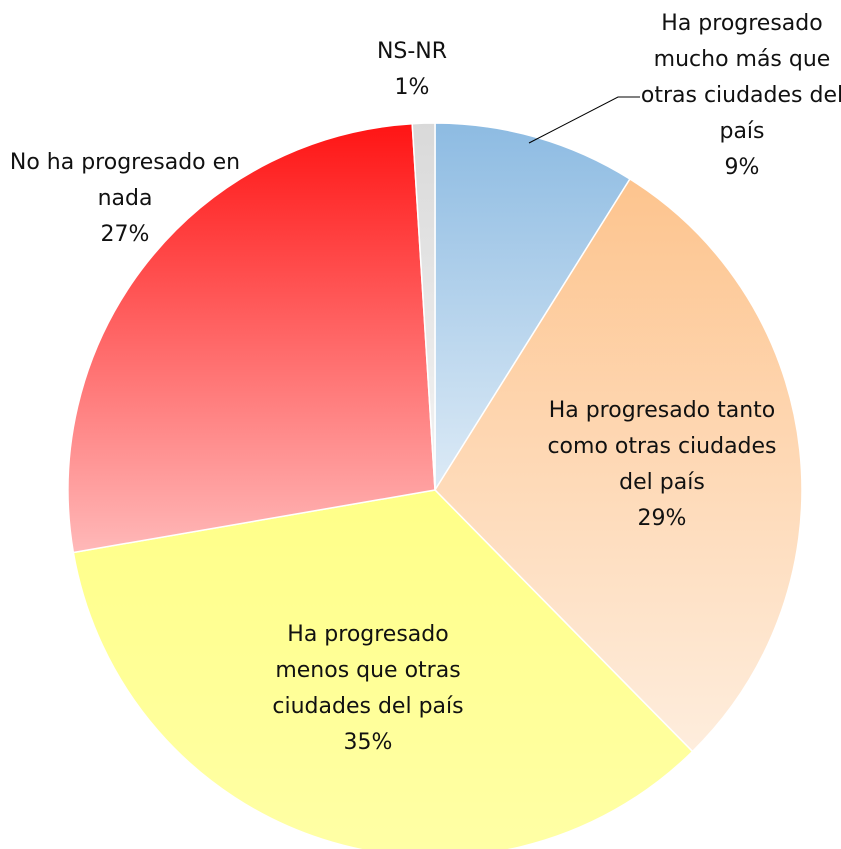 The width and height of the screenshot is (841, 849). Describe the element at coordinates (125, 180) in the screenshot. I see `category-label: No ha progresado en nada` at that location.